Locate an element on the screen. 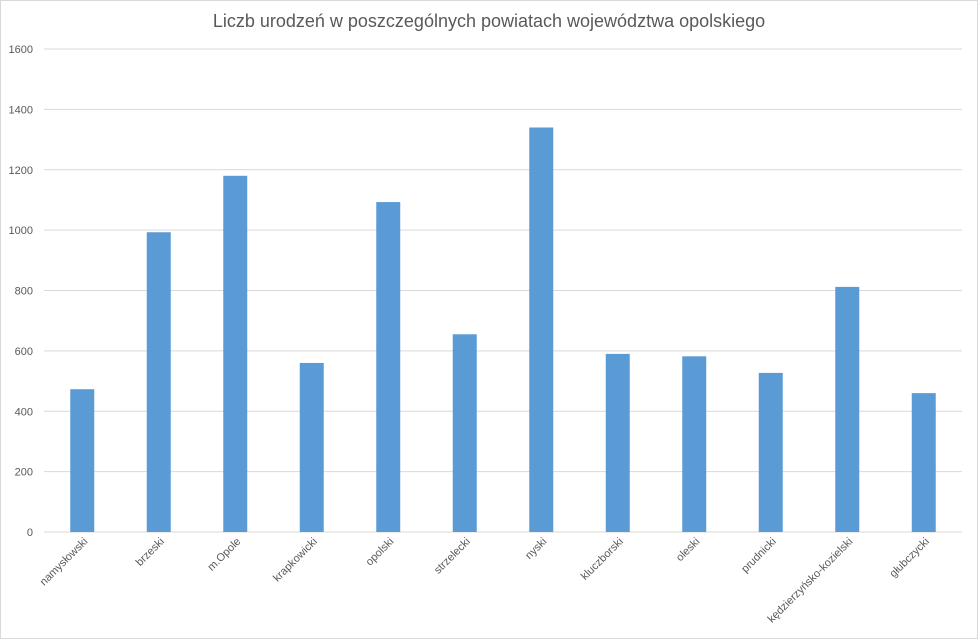 Image resolution: width=978 pixels, height=639 pixels. y-tick-label: 800 is located at coordinates (24, 292).